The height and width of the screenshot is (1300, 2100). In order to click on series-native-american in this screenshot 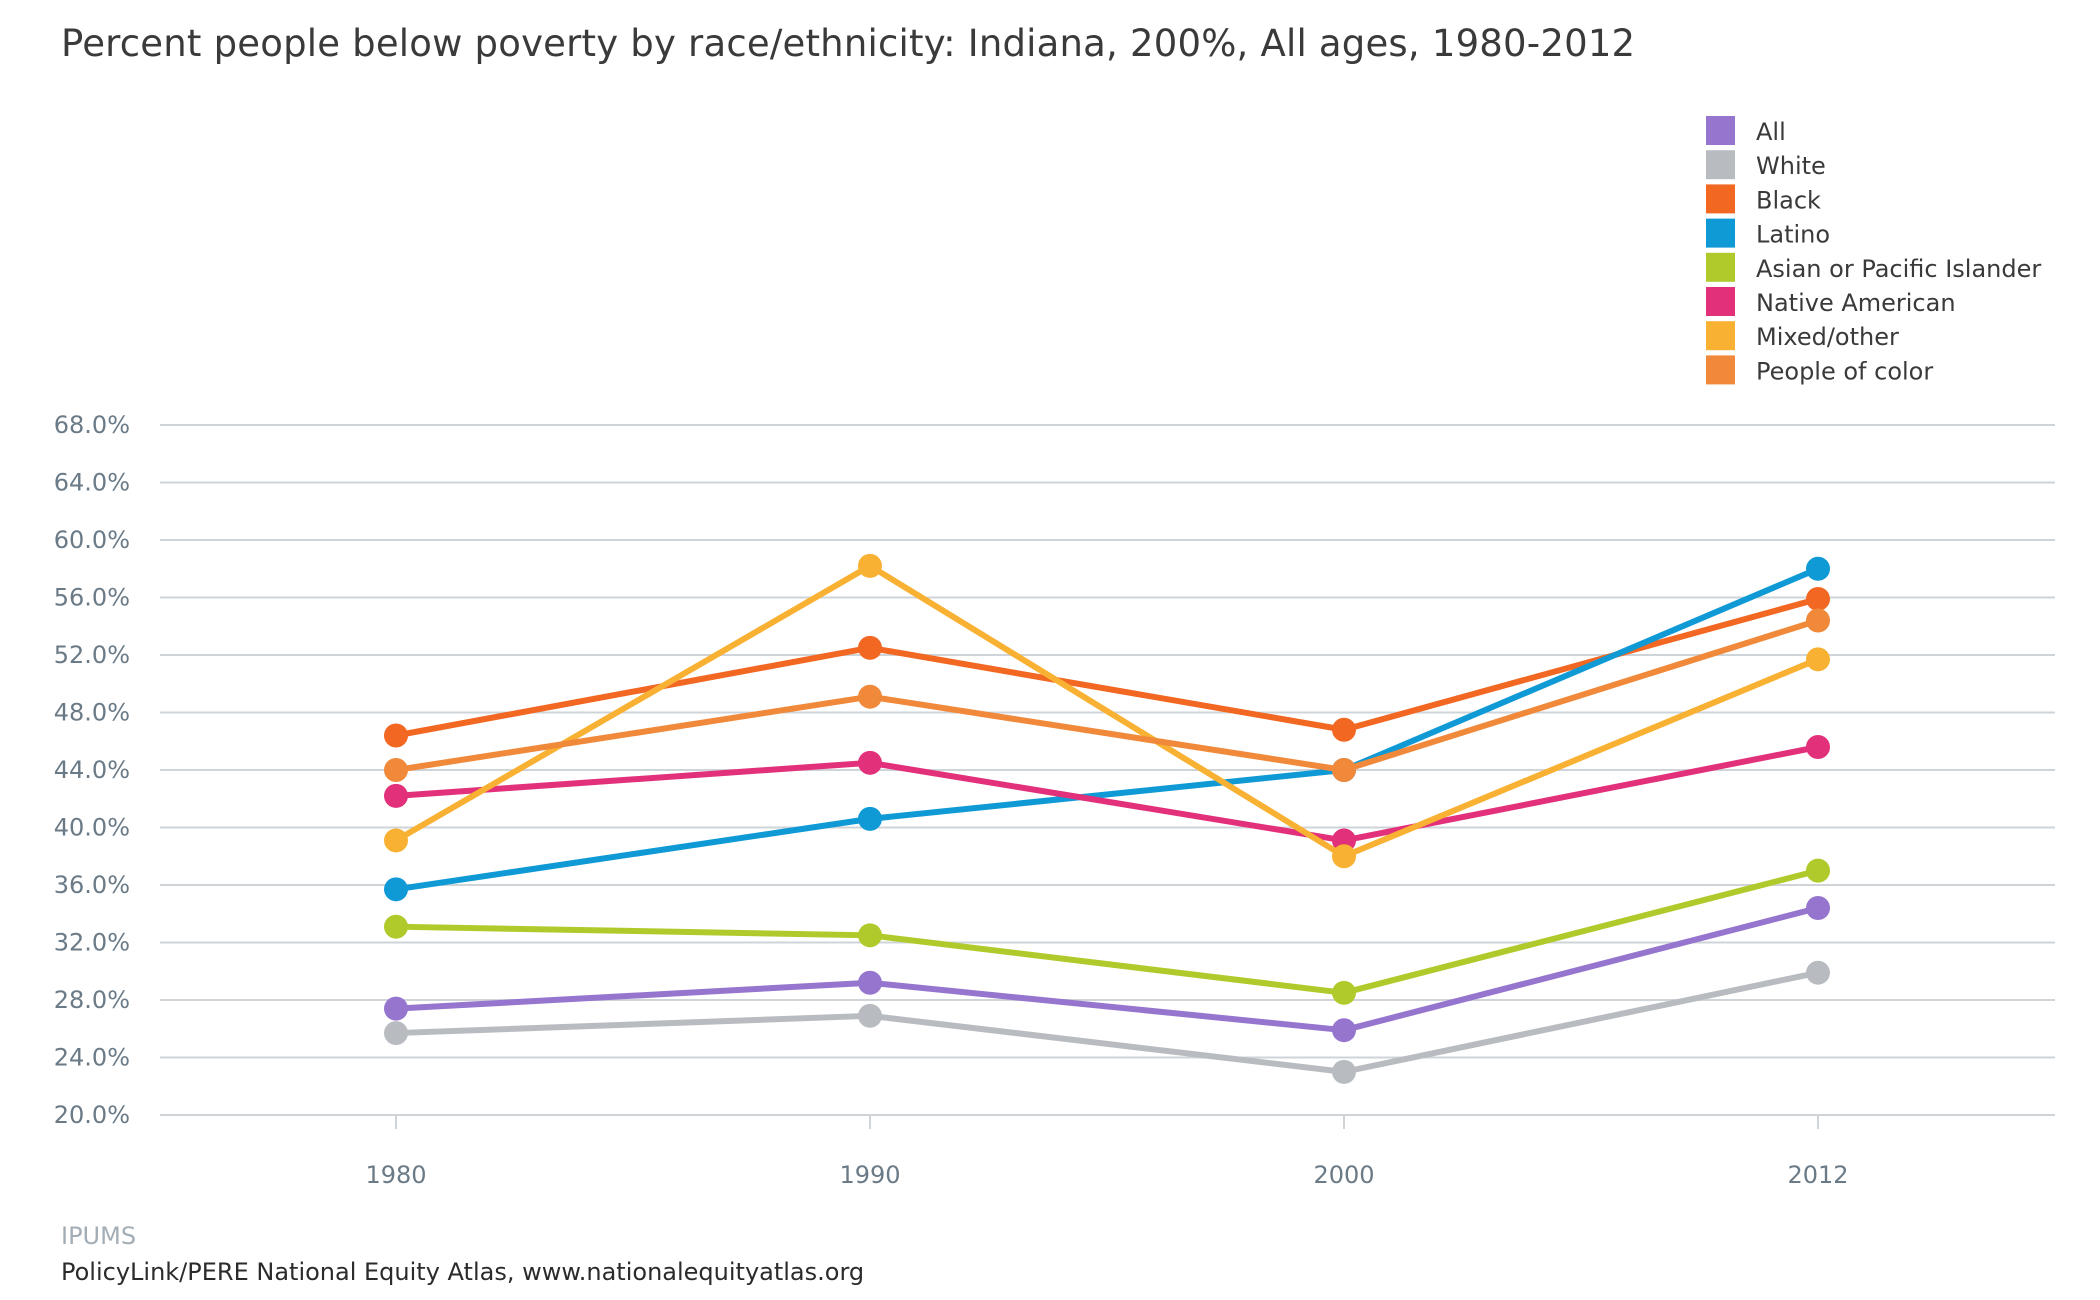, I will do `click(1107, 794)`.